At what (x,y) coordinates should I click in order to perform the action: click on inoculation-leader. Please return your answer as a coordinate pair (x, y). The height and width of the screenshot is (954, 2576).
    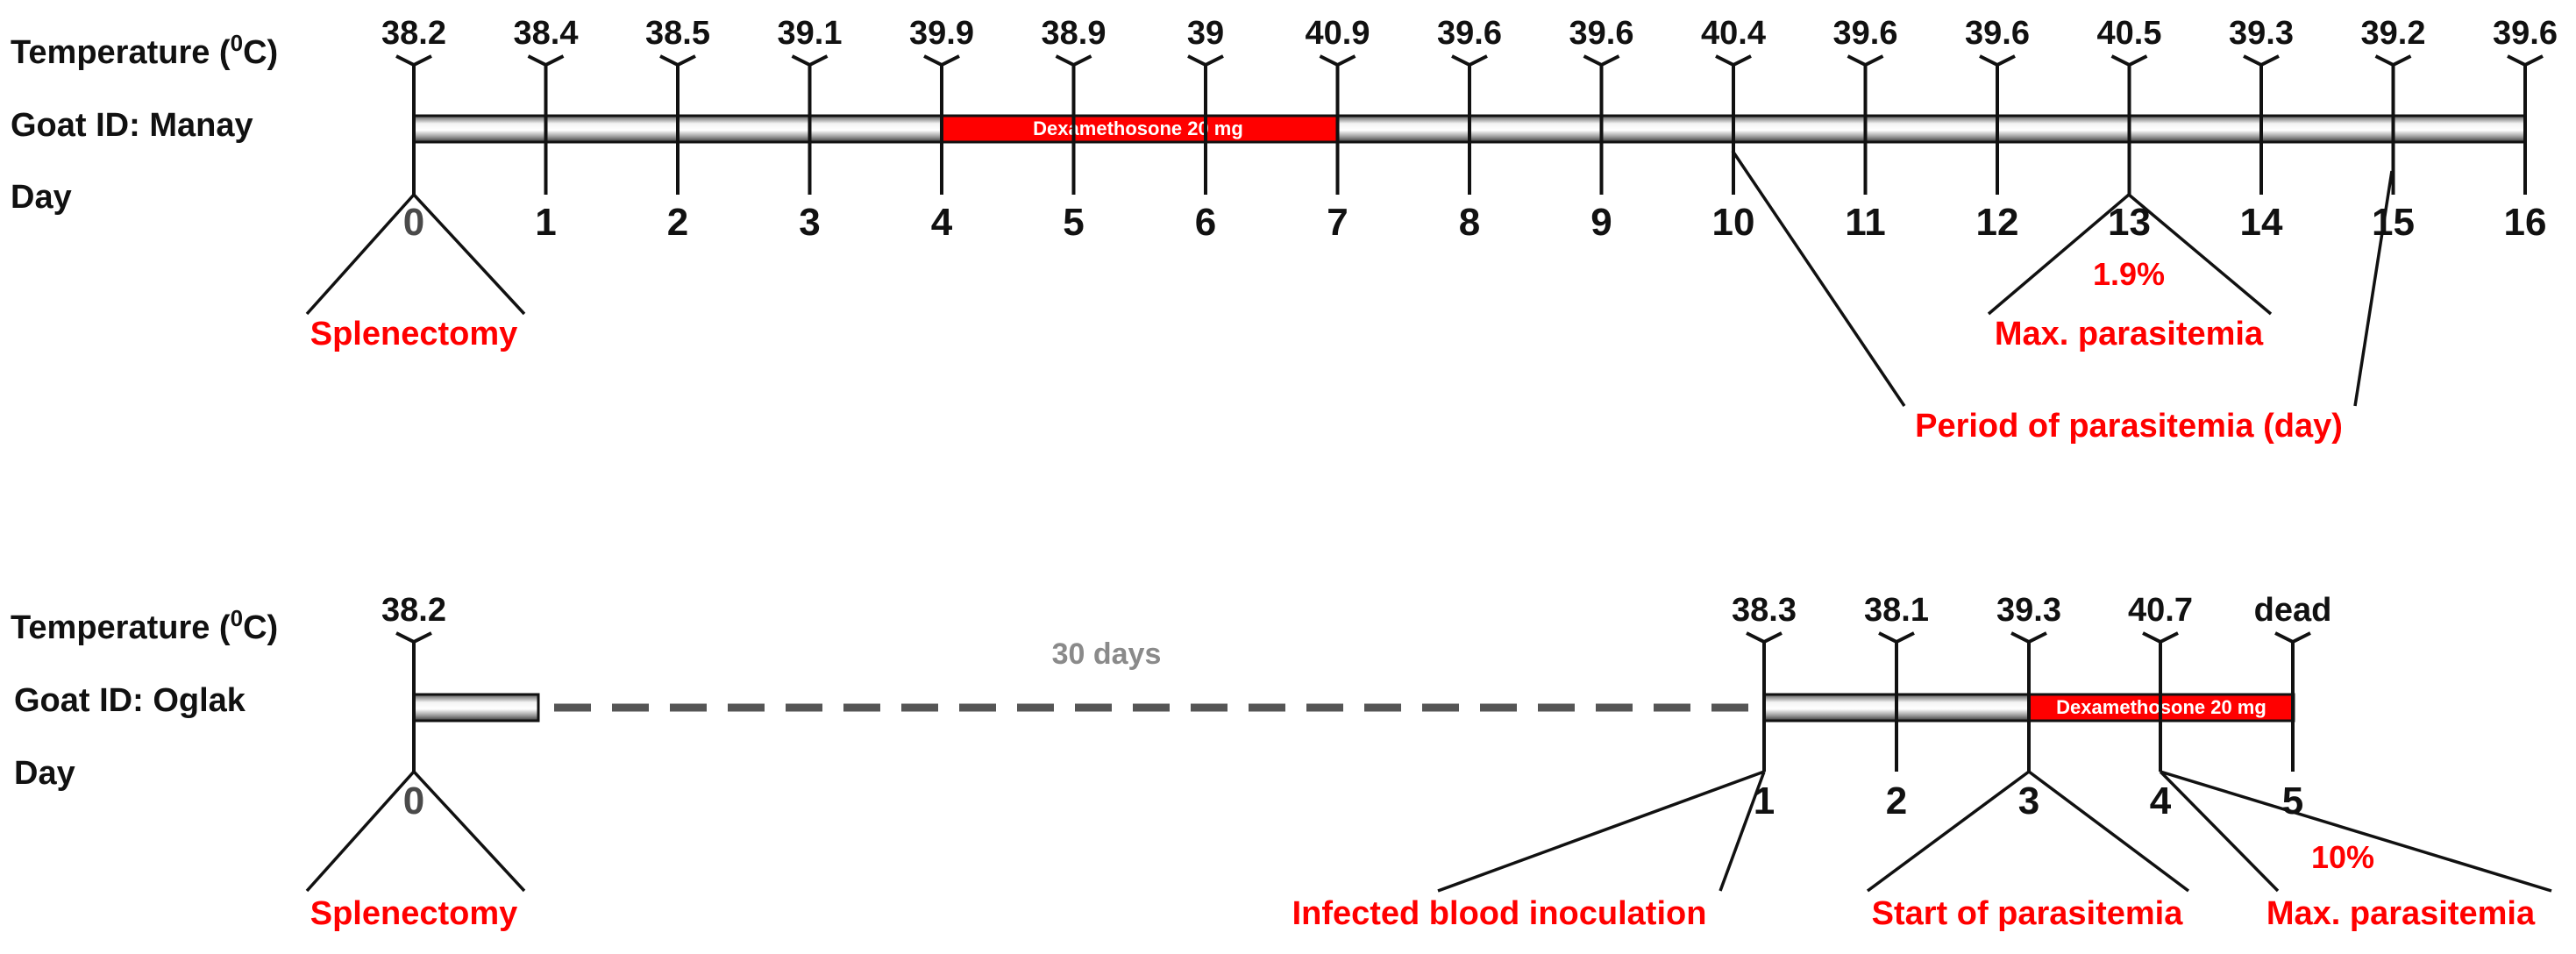
    Looking at the image, I should click on (1601, 831).